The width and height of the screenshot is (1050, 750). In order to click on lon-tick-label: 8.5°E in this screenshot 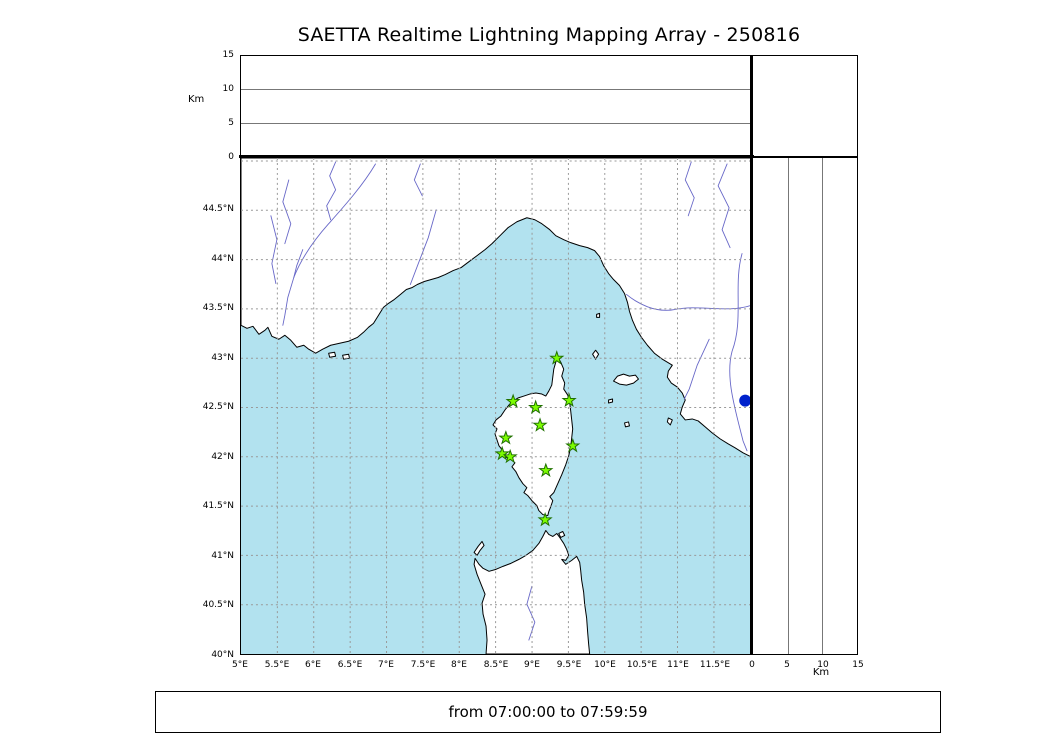, I will do `click(496, 665)`.